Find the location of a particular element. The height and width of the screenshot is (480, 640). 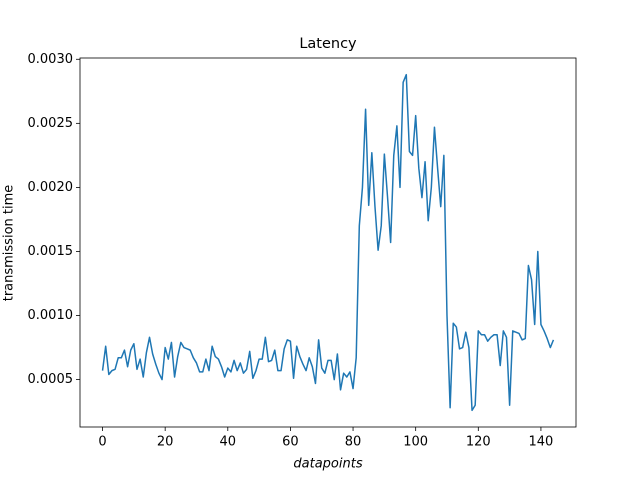

y-tick-label: 0.0005 is located at coordinates (51, 379).